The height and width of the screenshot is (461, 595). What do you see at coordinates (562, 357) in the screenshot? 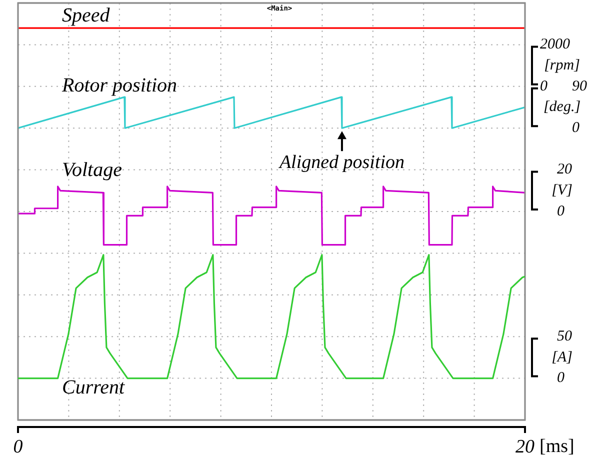
I see `y-axis-title: [A]` at bounding box center [562, 357].